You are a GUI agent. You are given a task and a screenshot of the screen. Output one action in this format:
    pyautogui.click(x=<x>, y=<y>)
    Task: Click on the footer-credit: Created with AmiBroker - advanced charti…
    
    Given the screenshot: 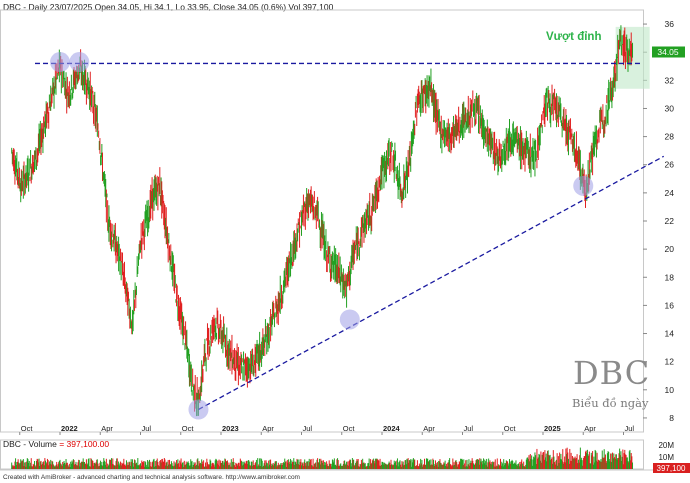 What is the action you would take?
    pyautogui.click(x=151, y=477)
    